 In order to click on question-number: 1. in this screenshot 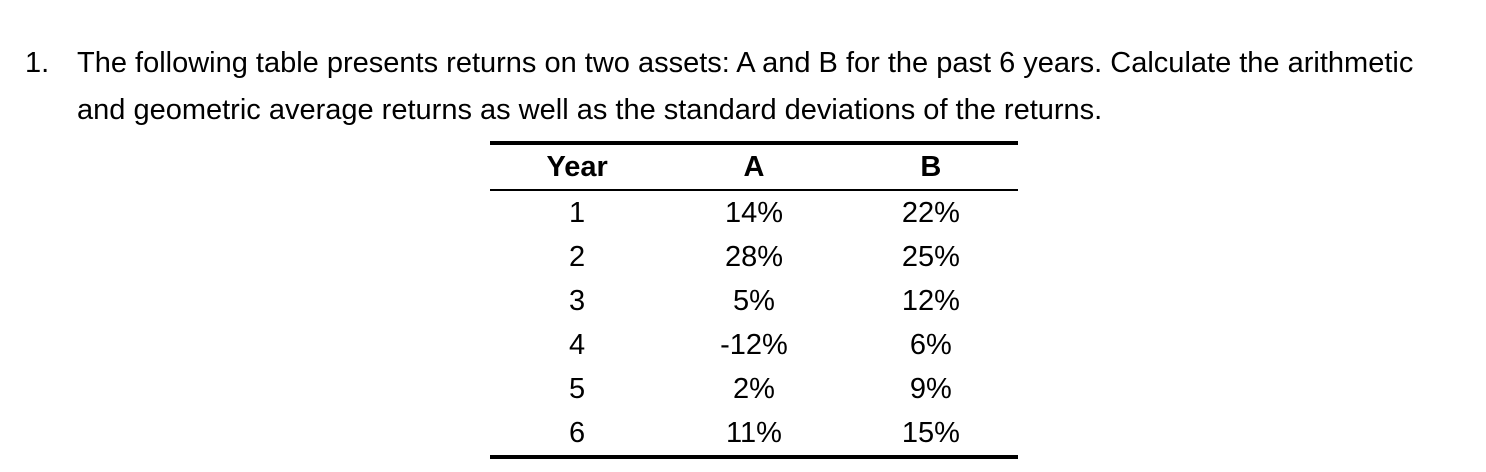, I will do `click(37, 63)`.